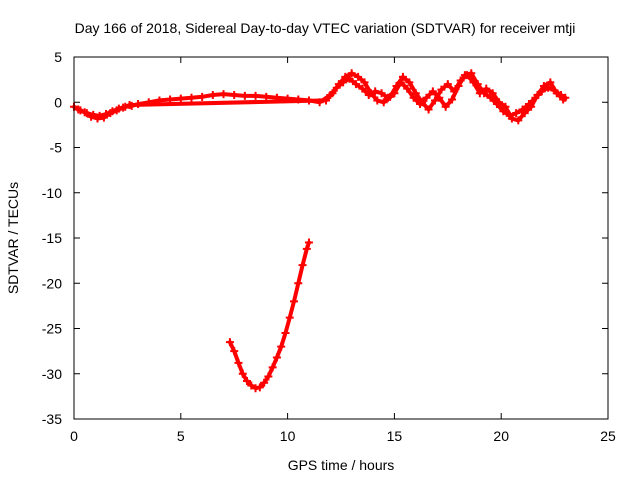 The width and height of the screenshot is (640, 480). What do you see at coordinates (341, 465) in the screenshot?
I see `x-axis-label: GPS time / hours` at bounding box center [341, 465].